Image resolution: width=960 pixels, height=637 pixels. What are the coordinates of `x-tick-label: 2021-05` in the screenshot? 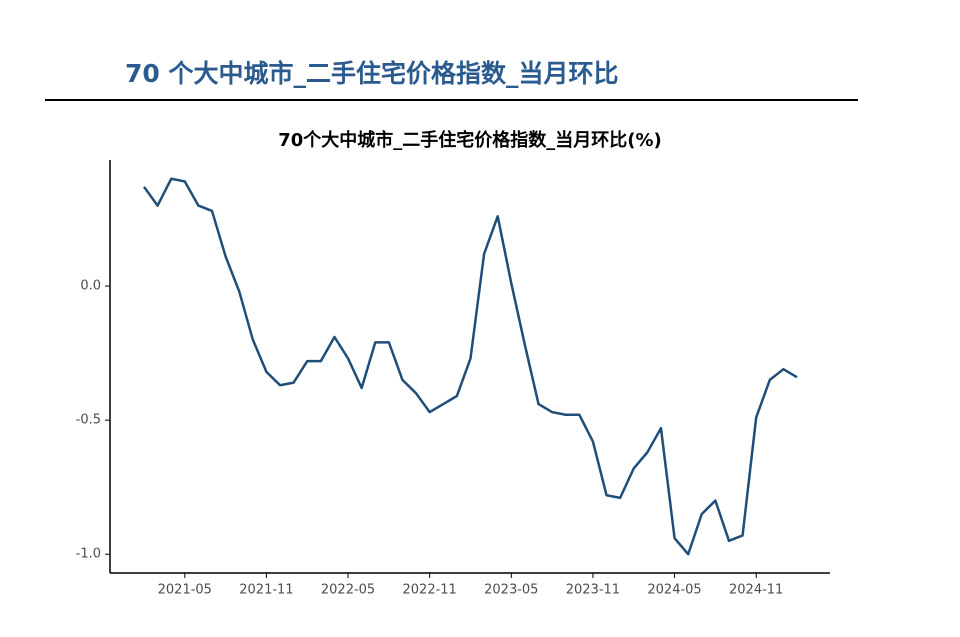 It's located at (185, 590).